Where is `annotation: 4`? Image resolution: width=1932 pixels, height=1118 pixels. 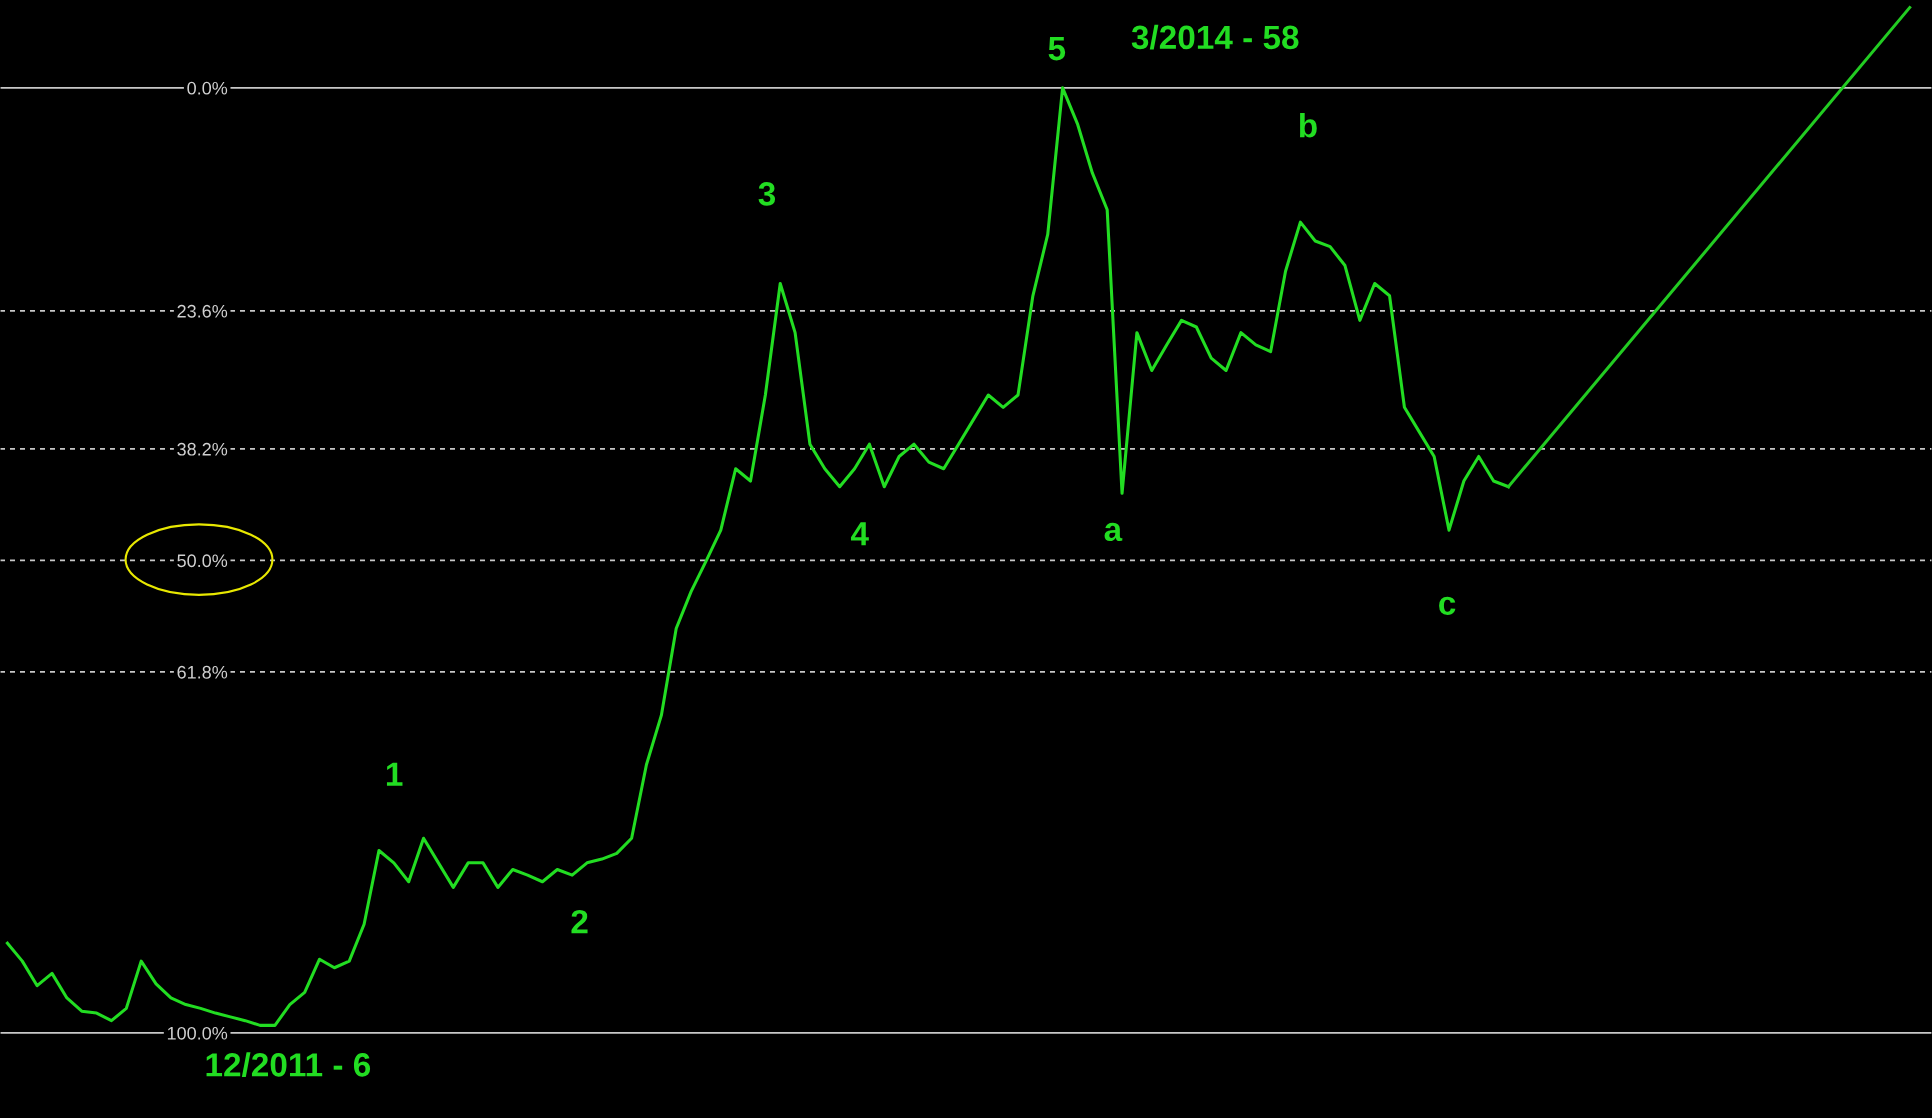
annotation: 4 is located at coordinates (859, 534).